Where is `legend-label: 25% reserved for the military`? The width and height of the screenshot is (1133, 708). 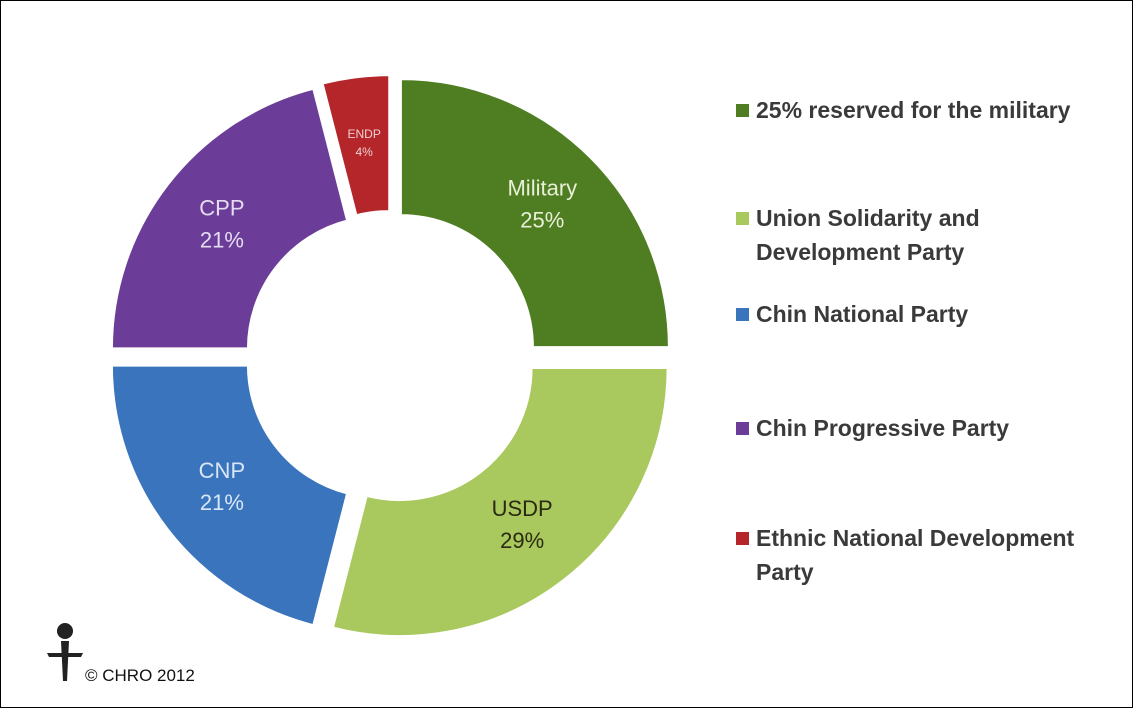
legend-label: 25% reserved for the military is located at coordinates (913, 110).